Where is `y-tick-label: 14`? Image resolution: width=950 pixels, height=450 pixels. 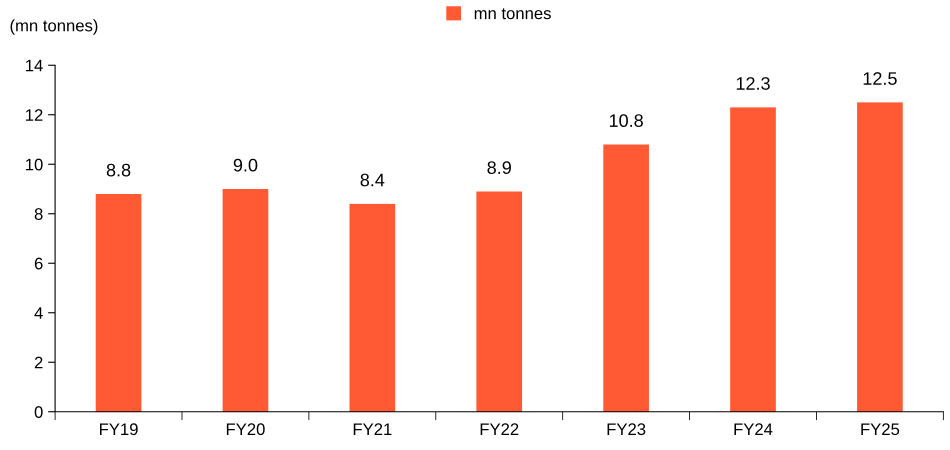 y-tick-label: 14 is located at coordinates (34, 66).